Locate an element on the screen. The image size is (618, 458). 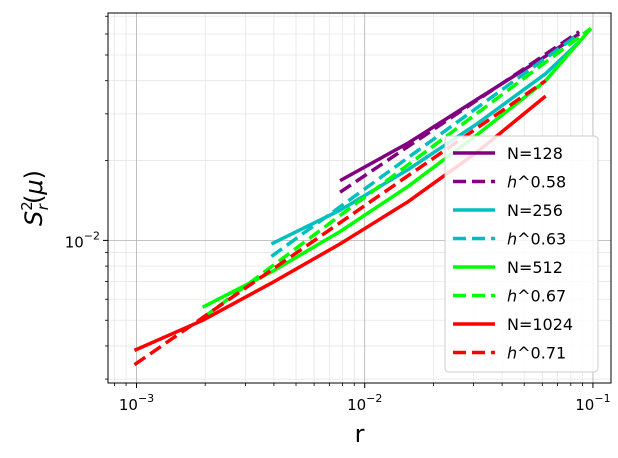
x-tick-label: 10⁻³ is located at coordinates (136, 403).